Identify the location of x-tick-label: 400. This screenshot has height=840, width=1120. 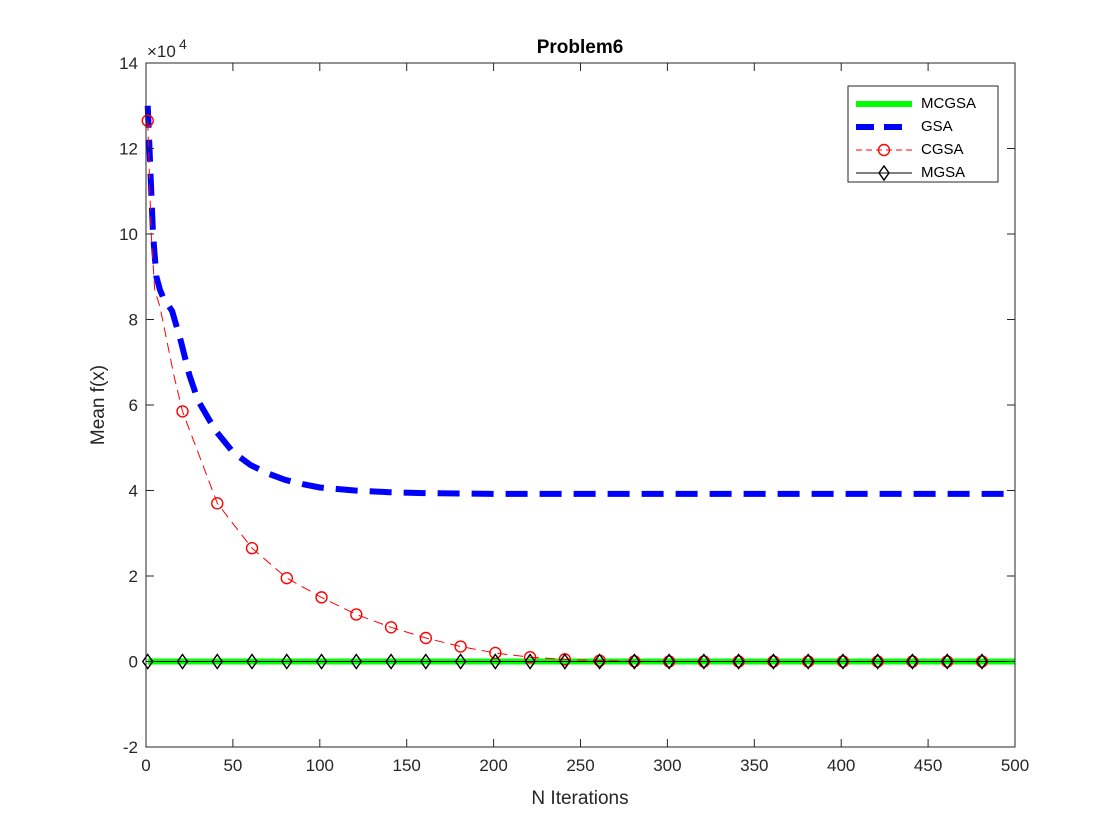
(841, 765).